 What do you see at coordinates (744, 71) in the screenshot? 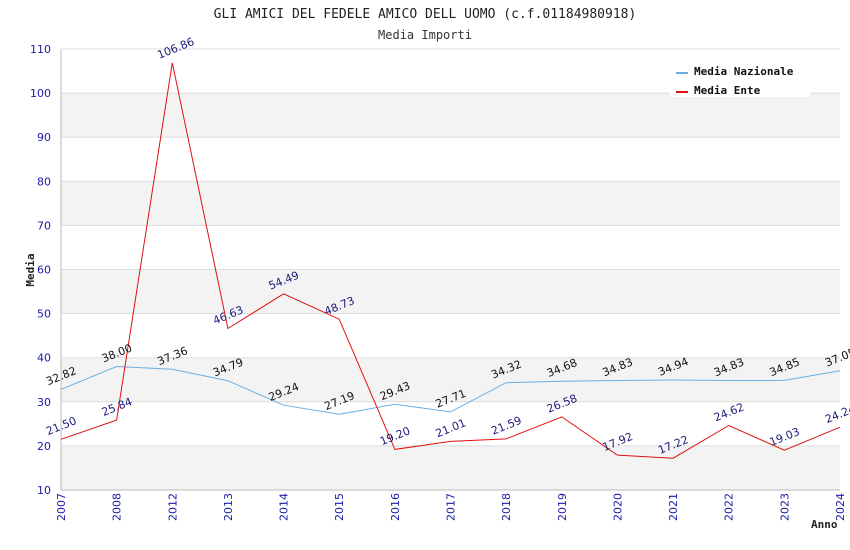
I see `legend-label-media-nazionale: Media Nazionale` at bounding box center [744, 71].